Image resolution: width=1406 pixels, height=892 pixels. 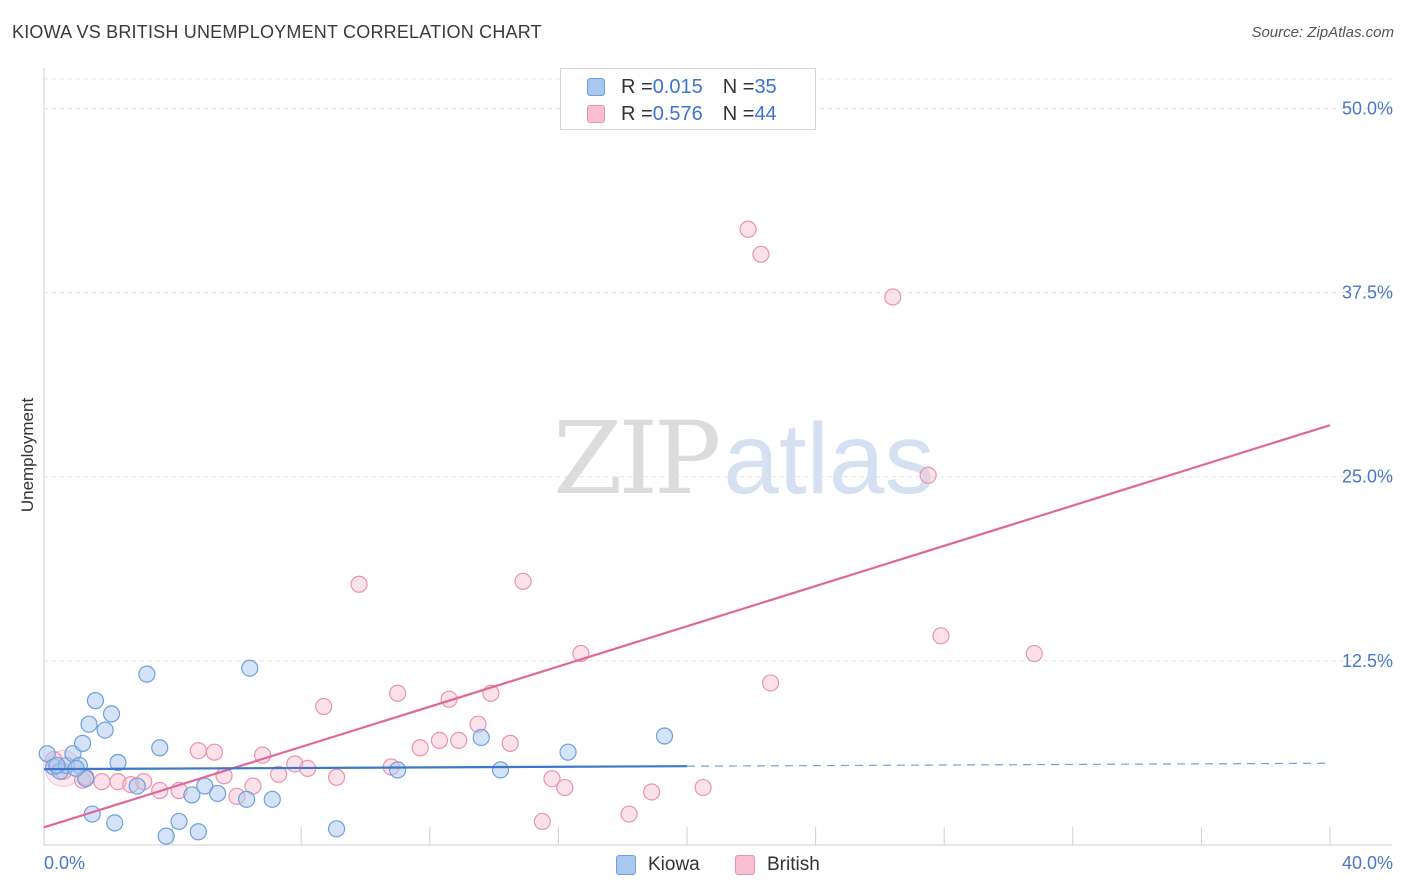 I want to click on x-tick-label: 0.0%, so click(x=64, y=863).